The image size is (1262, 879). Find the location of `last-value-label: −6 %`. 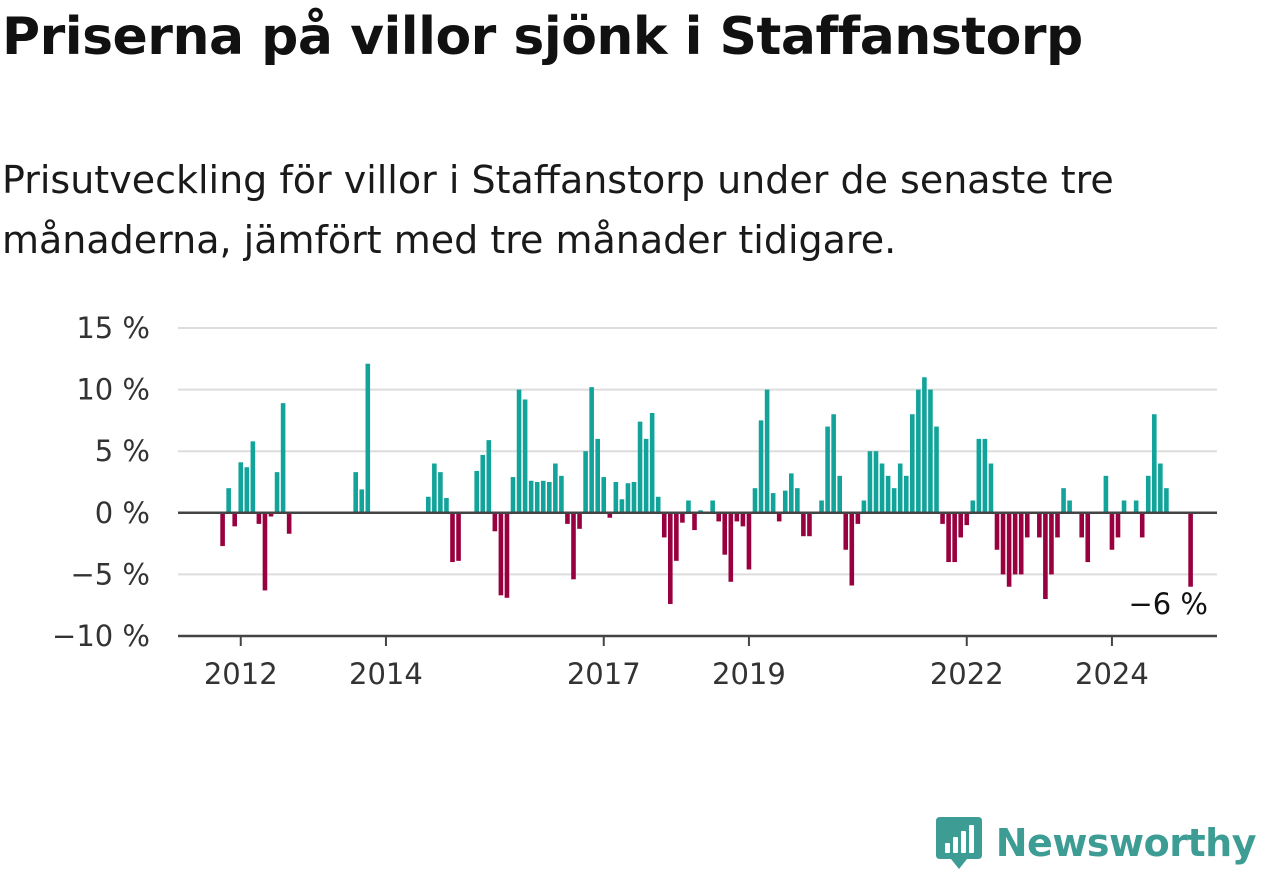

last-value-label: −6 % is located at coordinates (1168, 604).